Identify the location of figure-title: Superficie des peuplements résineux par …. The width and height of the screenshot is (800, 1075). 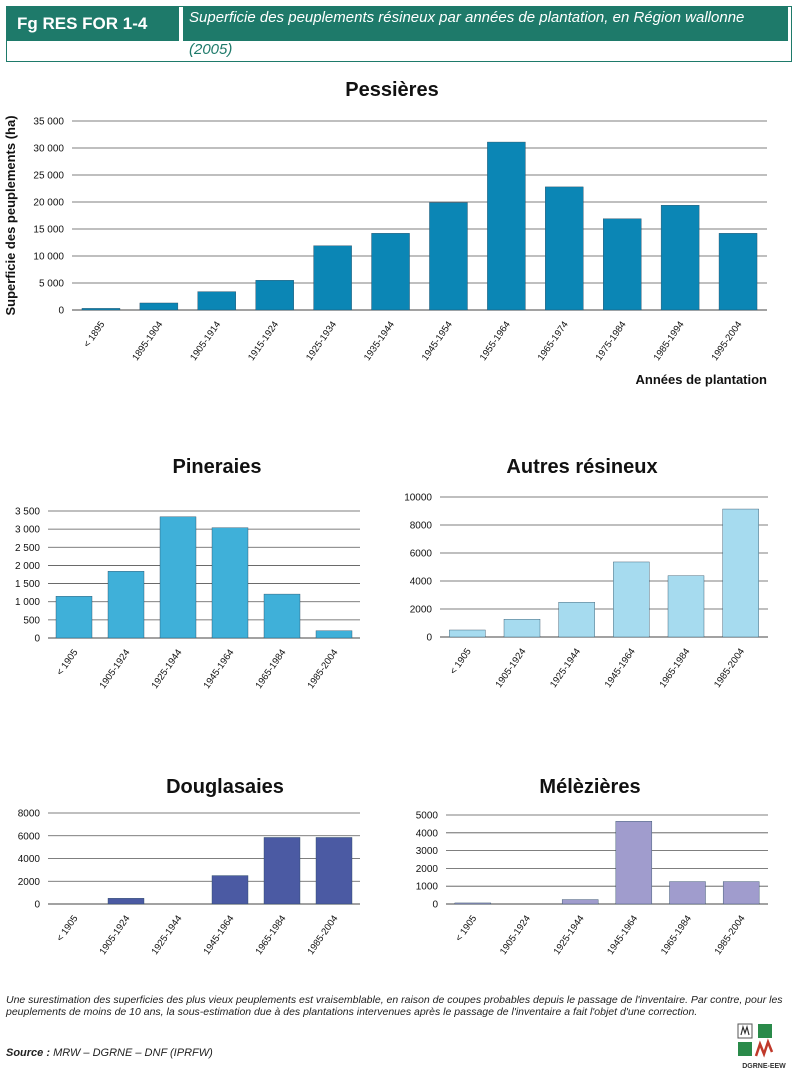
(485, 24).